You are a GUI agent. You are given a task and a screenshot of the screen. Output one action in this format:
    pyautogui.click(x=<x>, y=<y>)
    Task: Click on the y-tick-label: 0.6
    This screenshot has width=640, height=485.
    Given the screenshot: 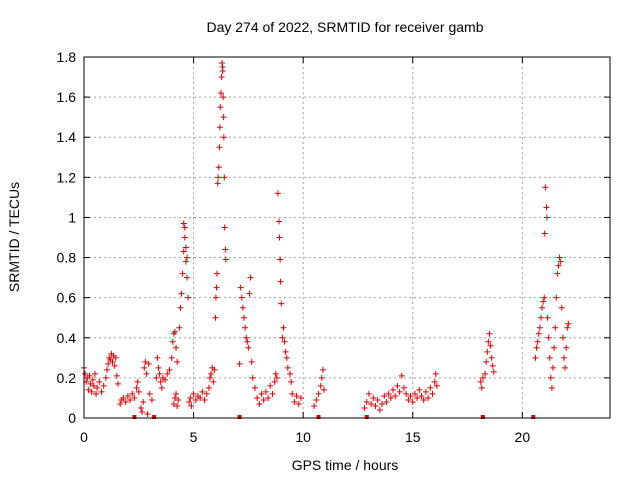 What is the action you would take?
    pyautogui.click(x=67, y=298)
    